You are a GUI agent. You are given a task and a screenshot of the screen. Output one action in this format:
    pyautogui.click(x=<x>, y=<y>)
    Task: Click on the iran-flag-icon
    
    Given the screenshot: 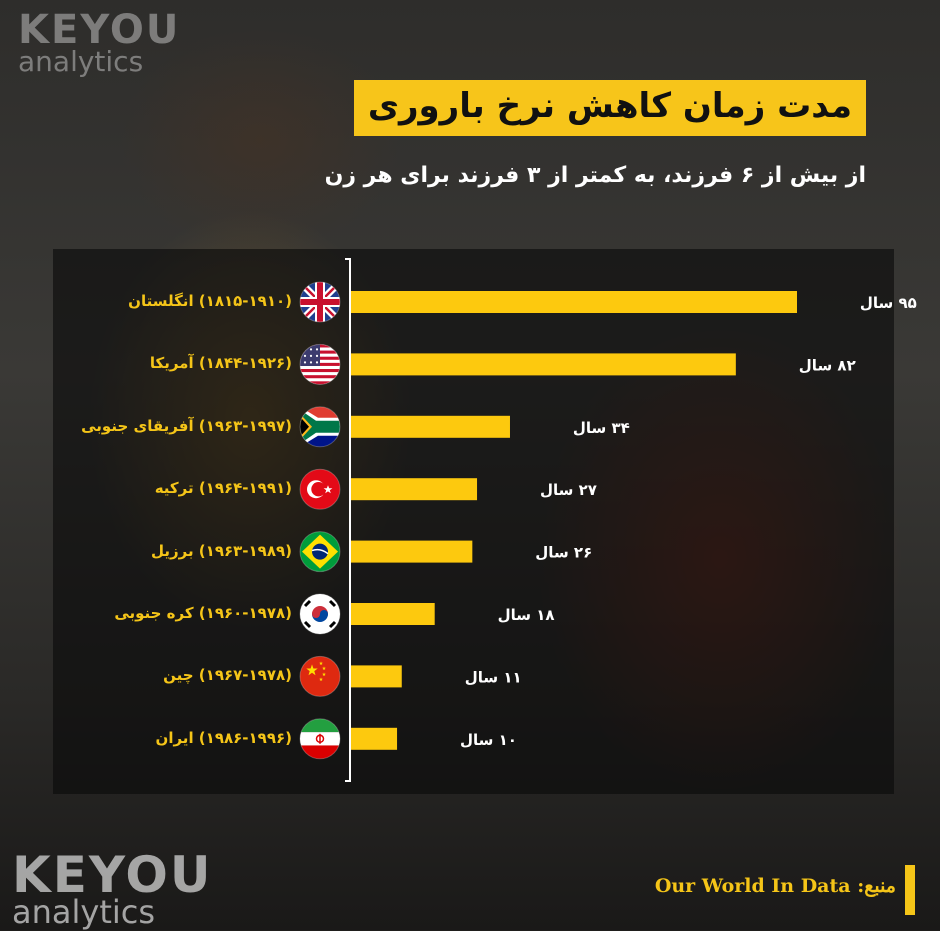 What is the action you would take?
    pyautogui.click(x=320, y=738)
    